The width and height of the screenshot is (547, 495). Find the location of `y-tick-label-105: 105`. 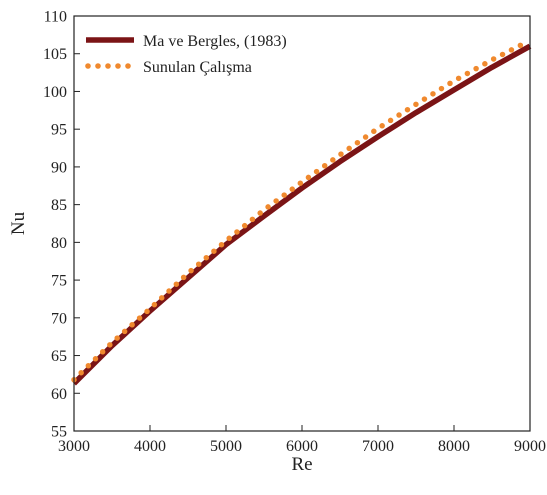

y-tick-label-105: 105 is located at coordinates (55, 54).